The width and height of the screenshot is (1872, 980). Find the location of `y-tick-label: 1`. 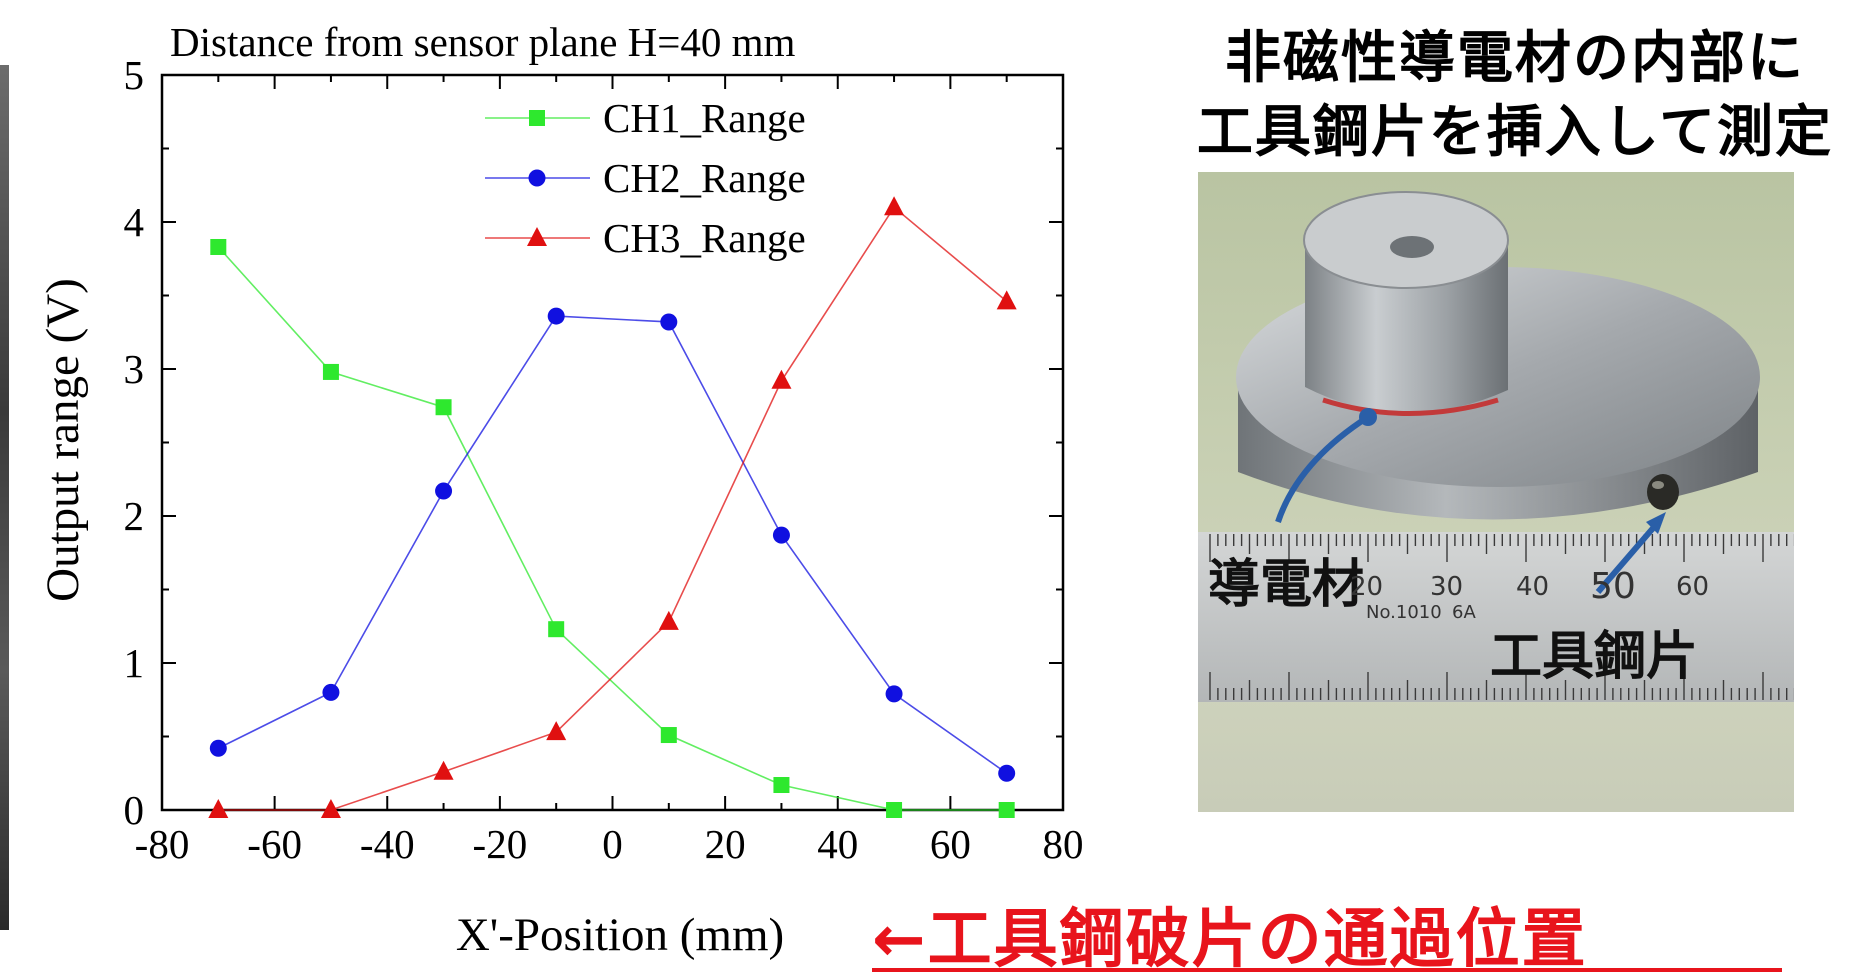

y-tick-label: 1 is located at coordinates (134, 663).